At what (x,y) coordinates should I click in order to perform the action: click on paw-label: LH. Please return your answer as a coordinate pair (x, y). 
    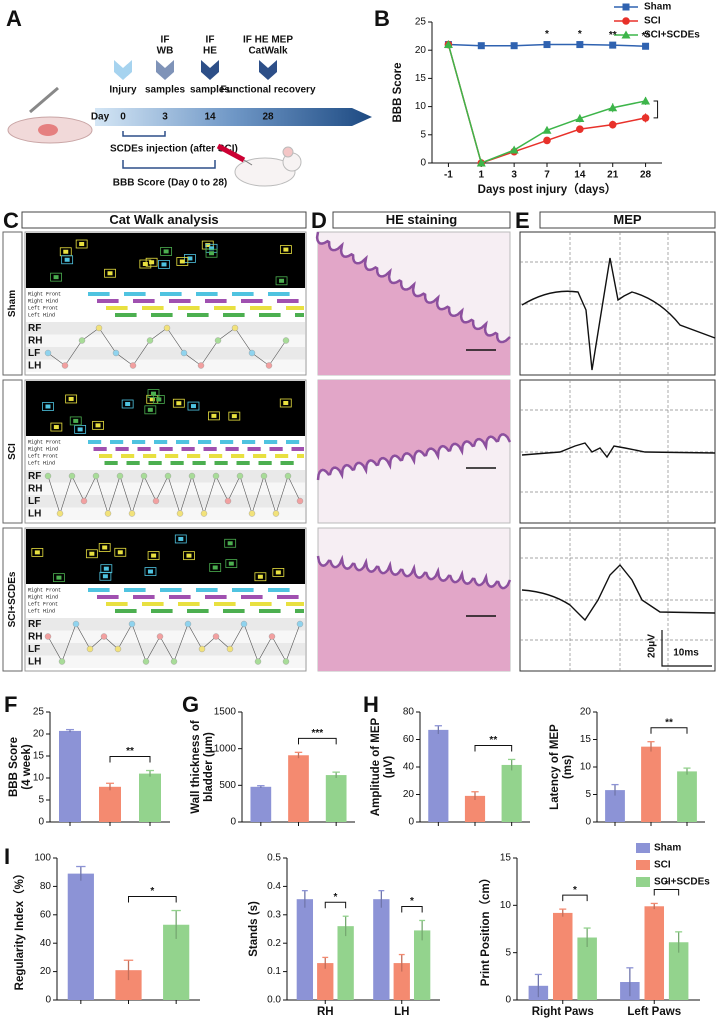
    Looking at the image, I should click on (34, 662).